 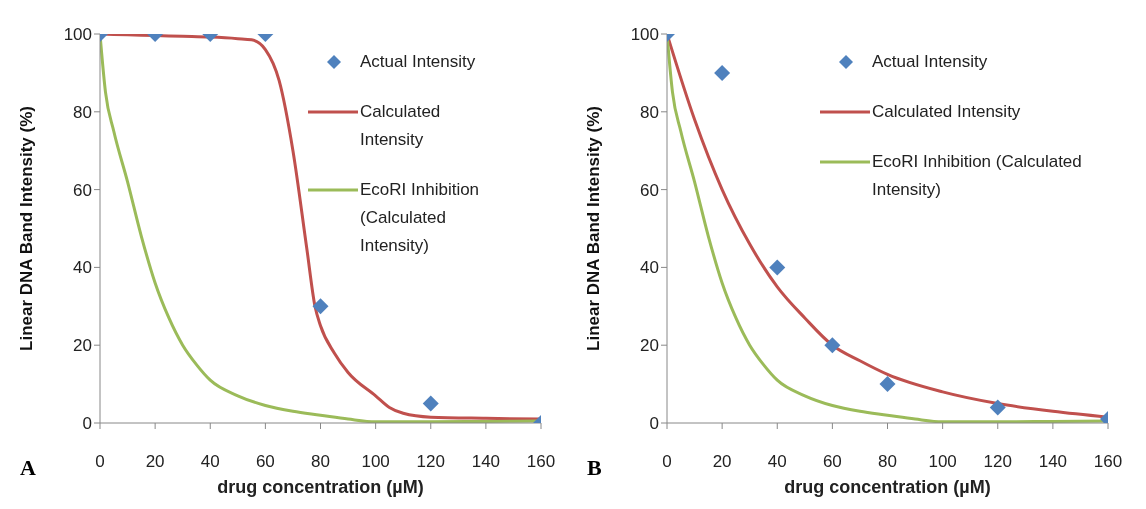 I want to click on text: A, so click(x=28, y=468).